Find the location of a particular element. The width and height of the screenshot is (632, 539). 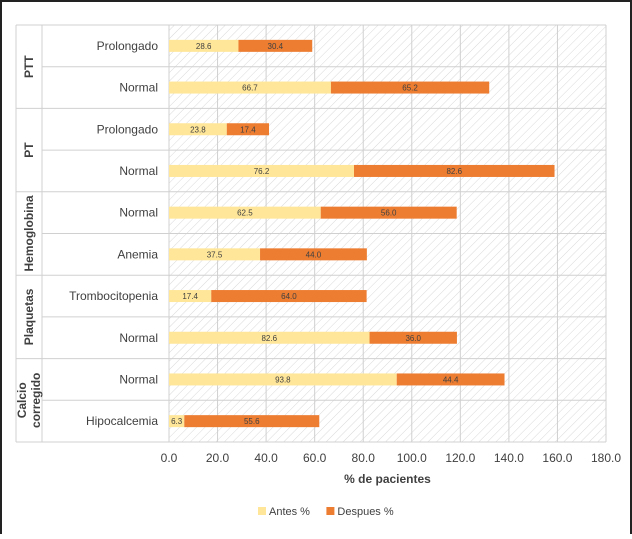

group-label: PTT is located at coordinates (29, 66).